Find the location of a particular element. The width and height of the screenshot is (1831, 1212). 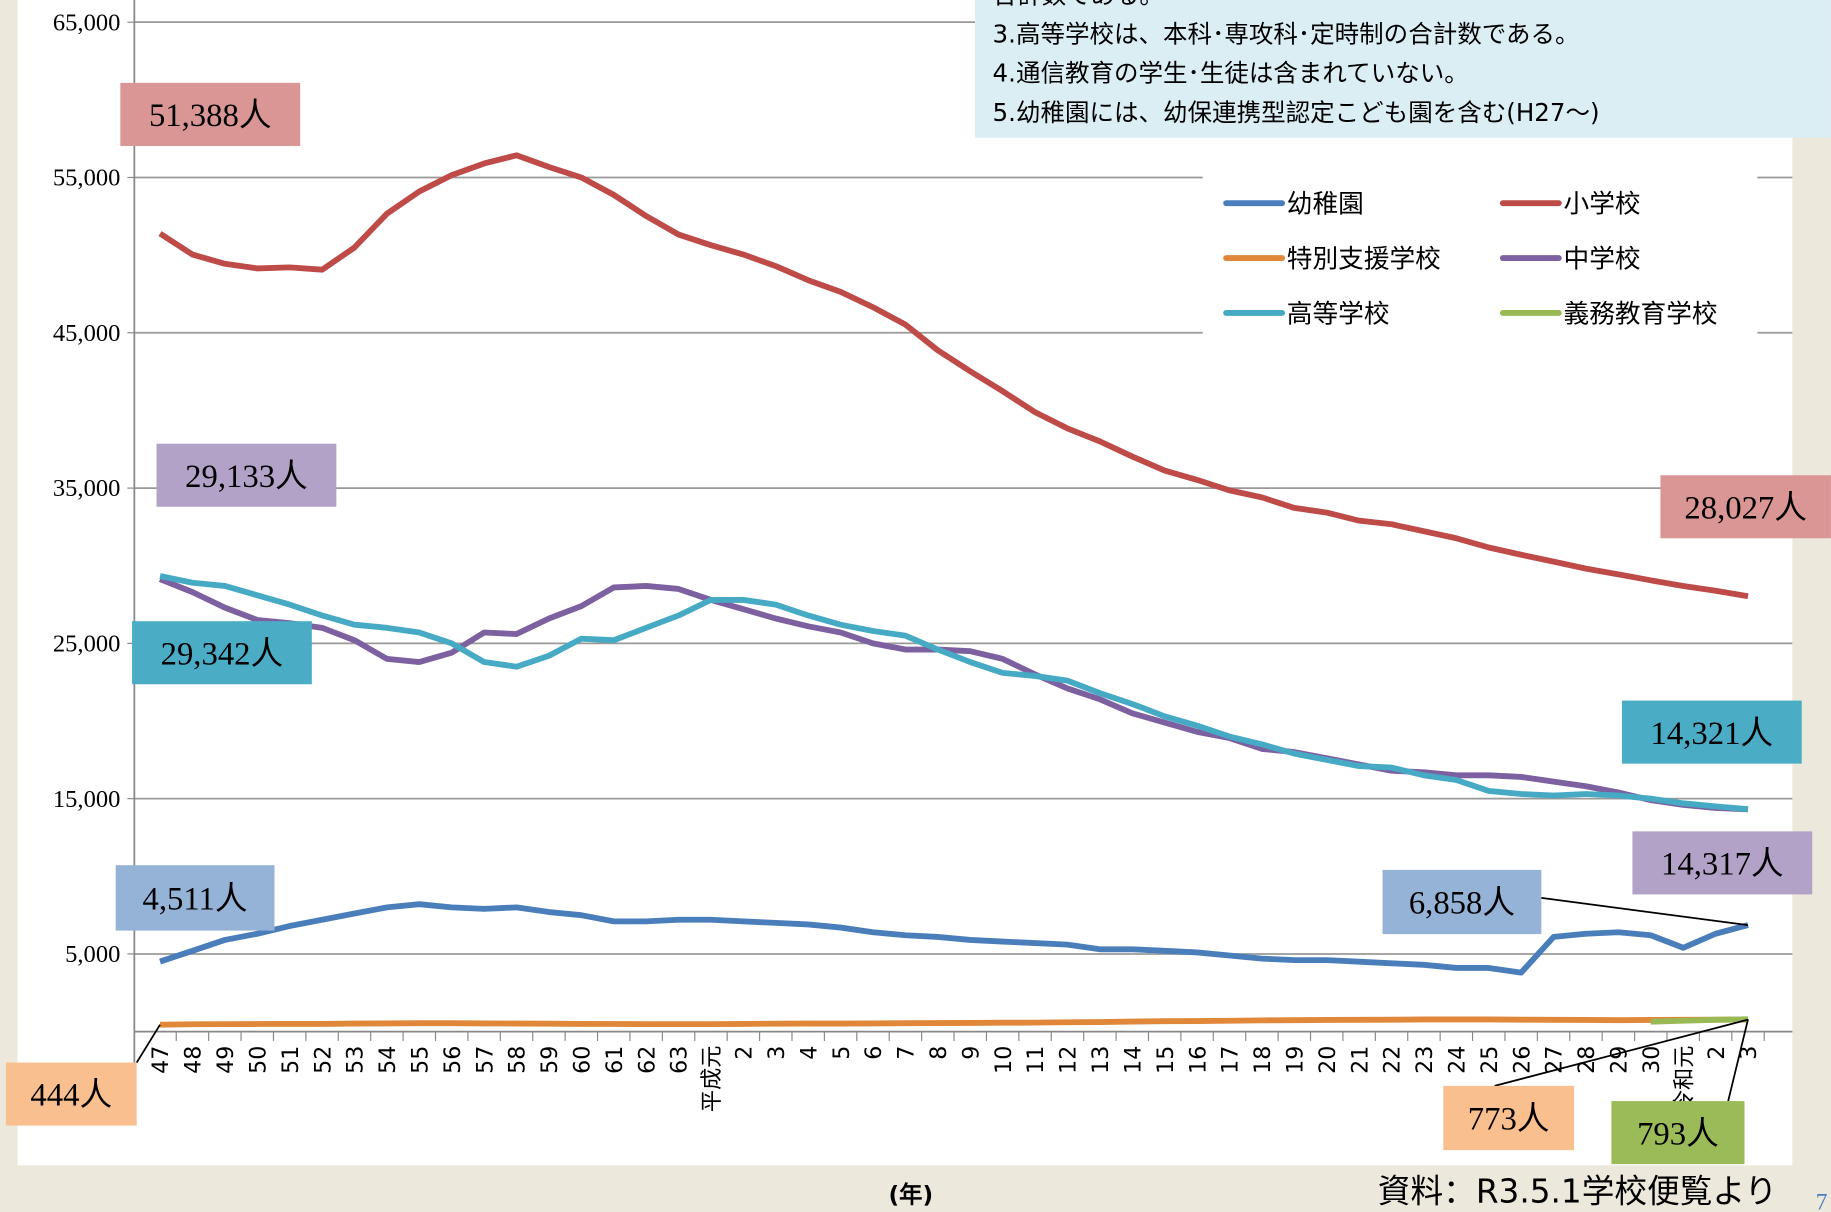

x-tick-label: 25 is located at coordinates (1490, 1060).